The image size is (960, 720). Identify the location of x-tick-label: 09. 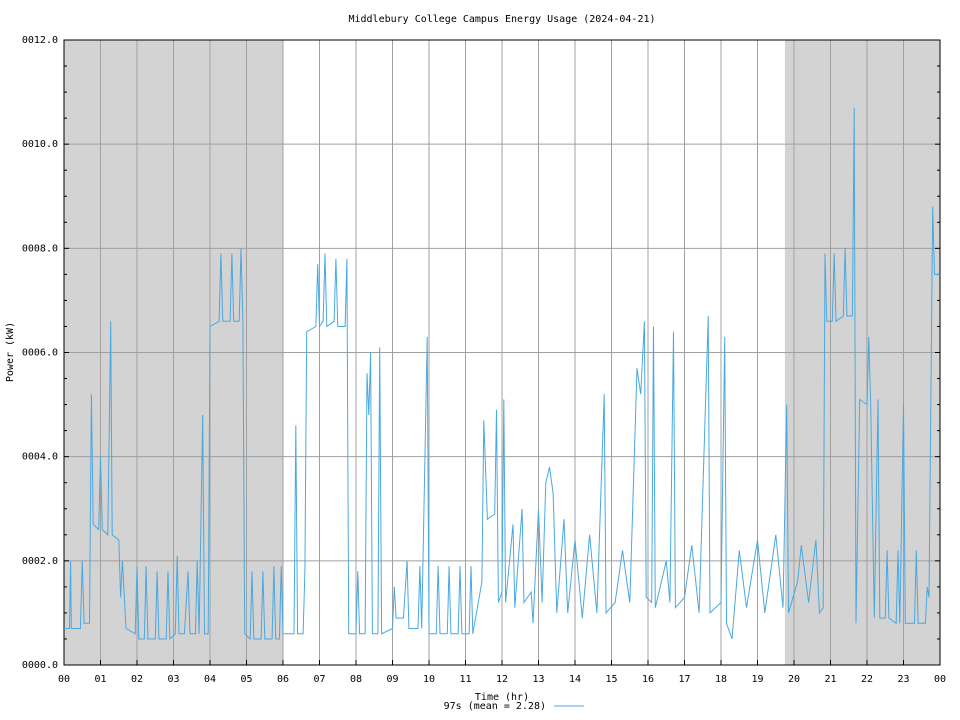
(392, 679).